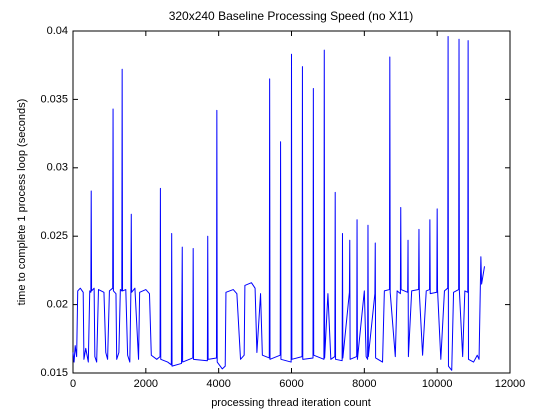 The width and height of the screenshot is (560, 420). What do you see at coordinates (437, 384) in the screenshot?
I see `x-tick-label: 10000` at bounding box center [437, 384].